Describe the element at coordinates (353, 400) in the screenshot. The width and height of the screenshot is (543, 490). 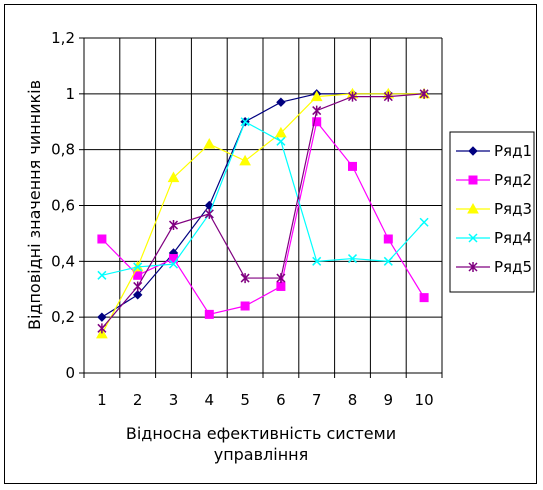
I see `x-tick-label: 8` at that location.